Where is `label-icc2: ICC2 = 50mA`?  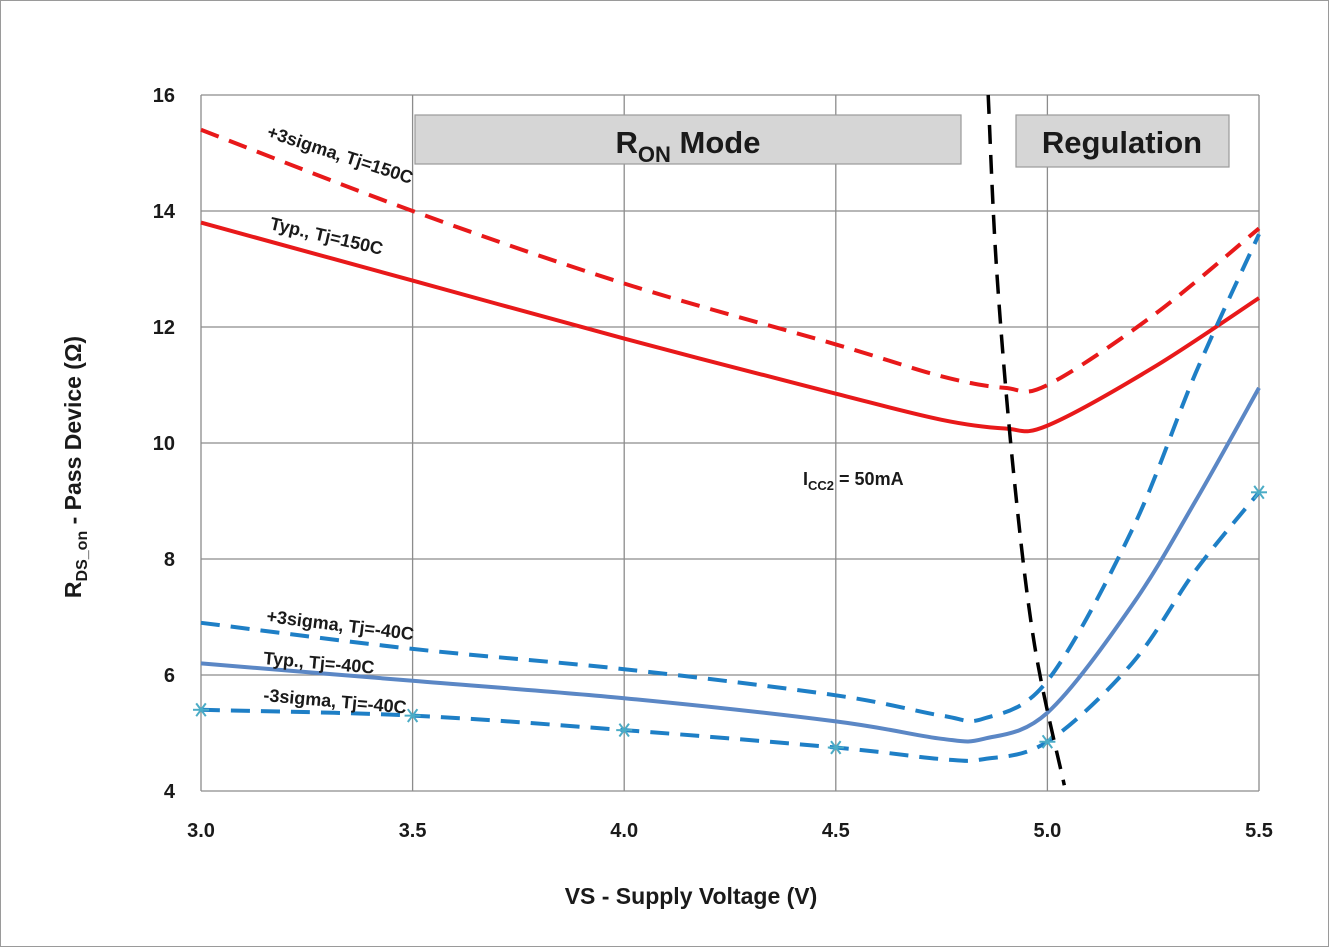 label-icc2: ICC2 = 50mA is located at coordinates (853, 481).